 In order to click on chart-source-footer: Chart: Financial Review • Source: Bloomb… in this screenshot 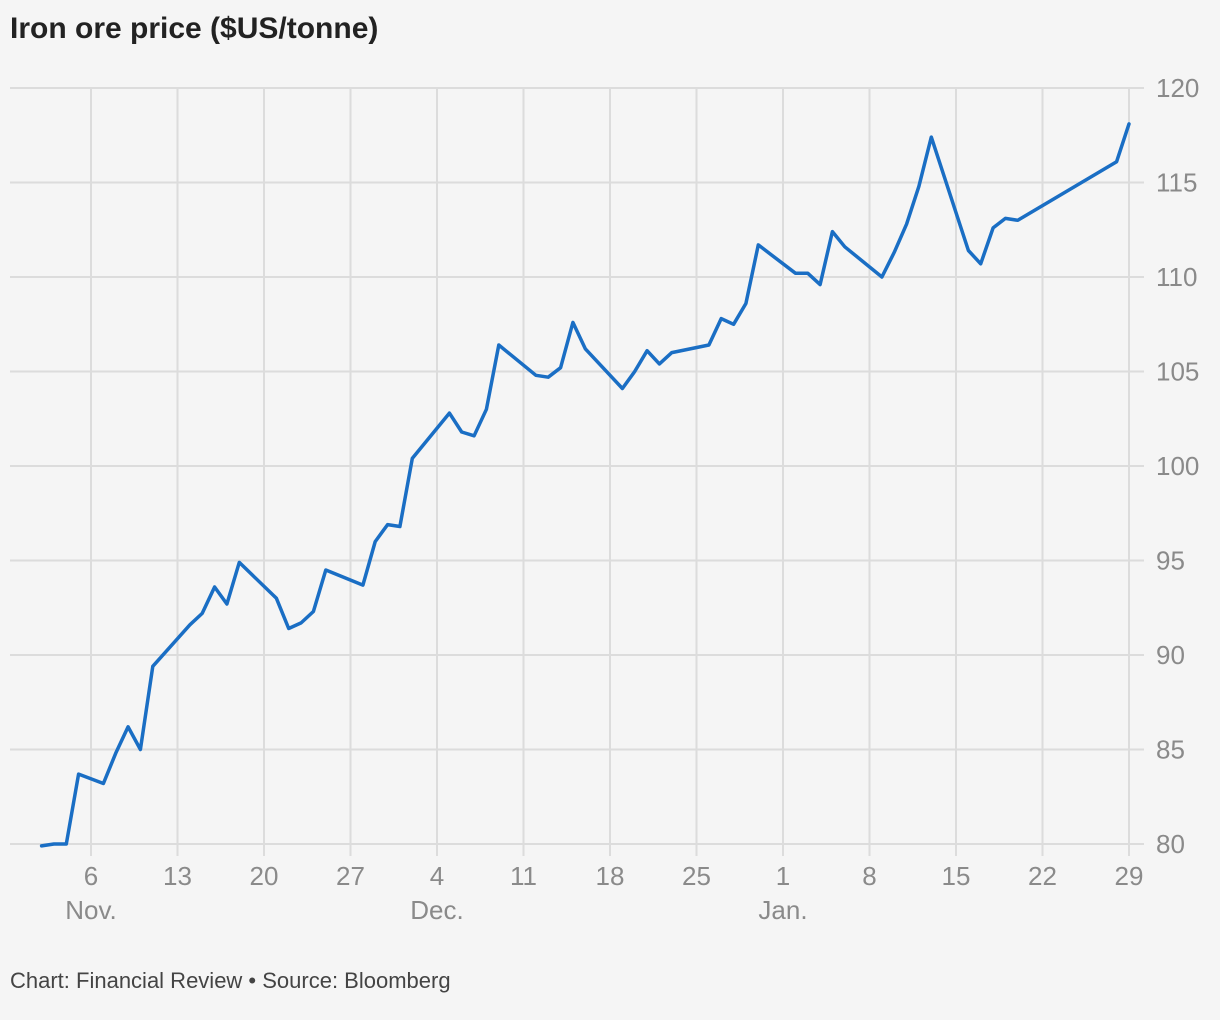, I will do `click(230, 980)`.